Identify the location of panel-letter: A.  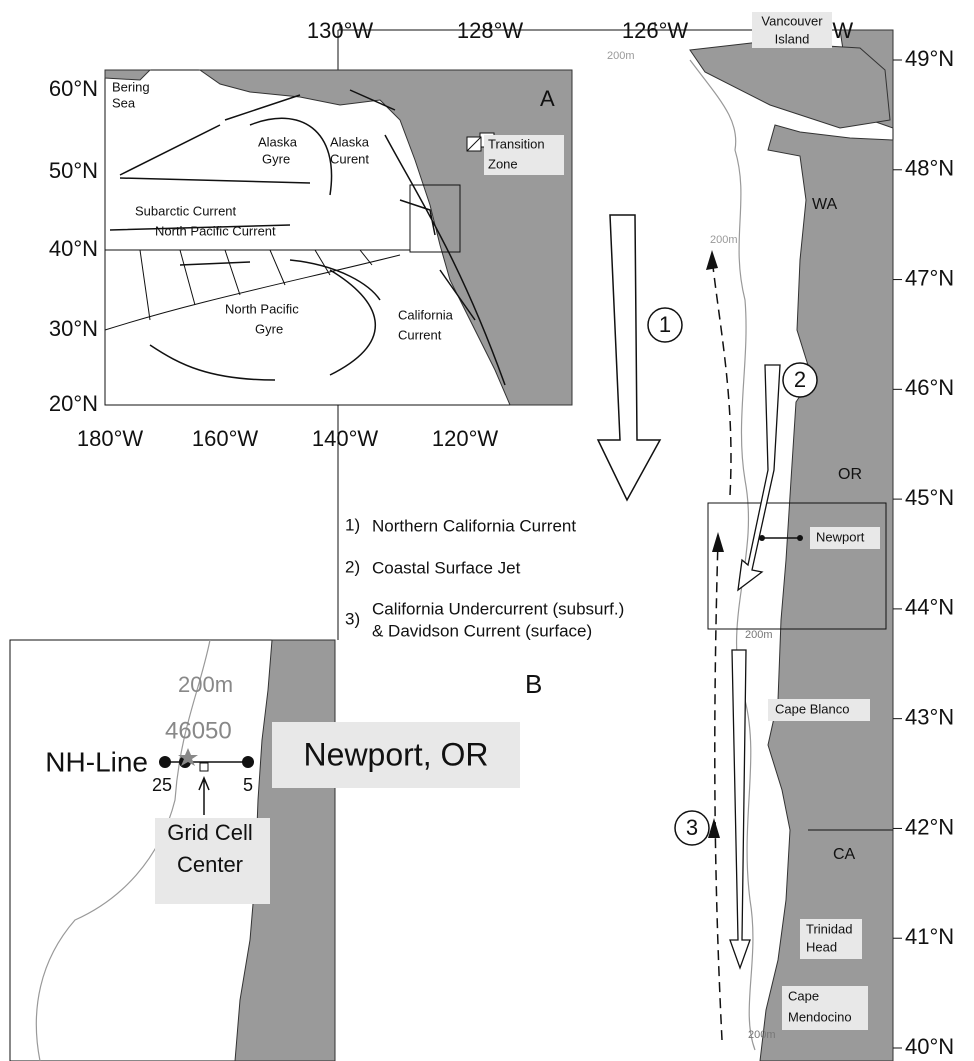
(547, 98).